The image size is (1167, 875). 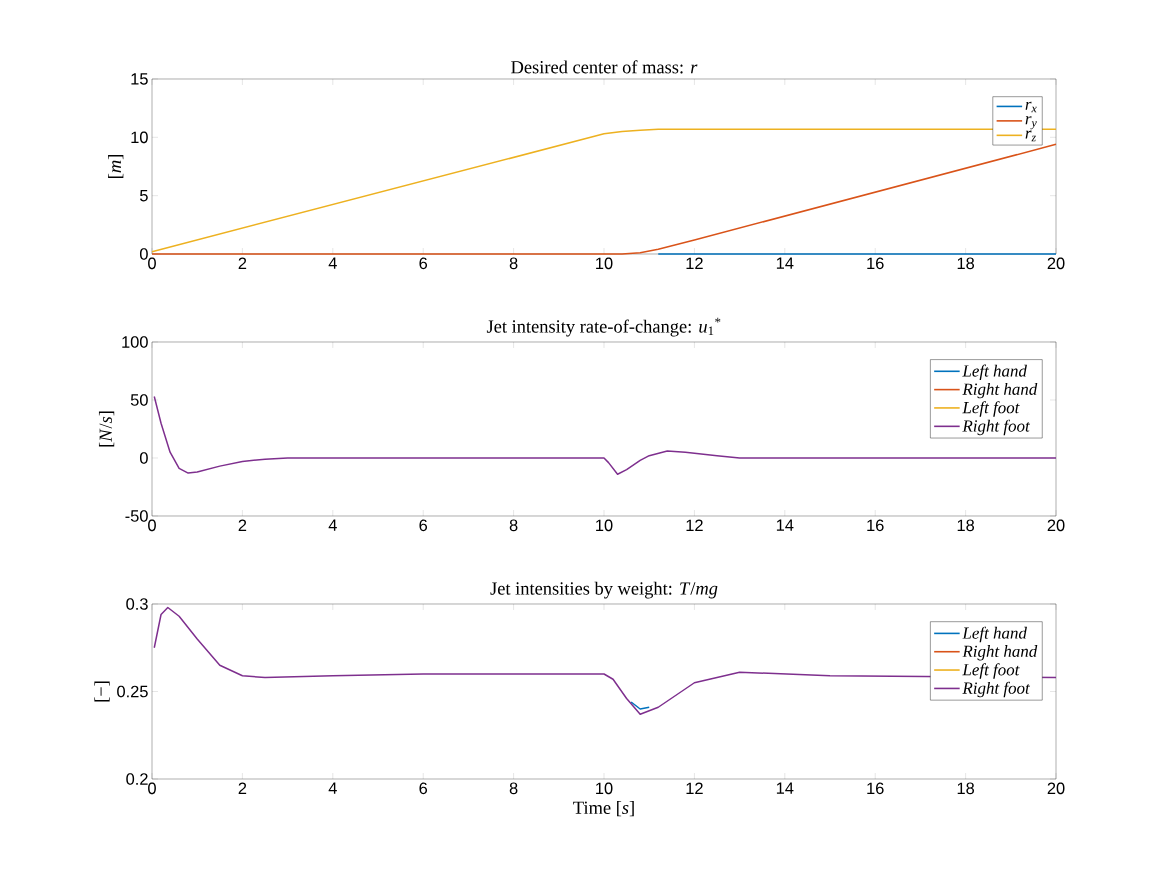 I want to click on chart-title: Jet intensities by weight: T/mg, so click(x=604, y=590).